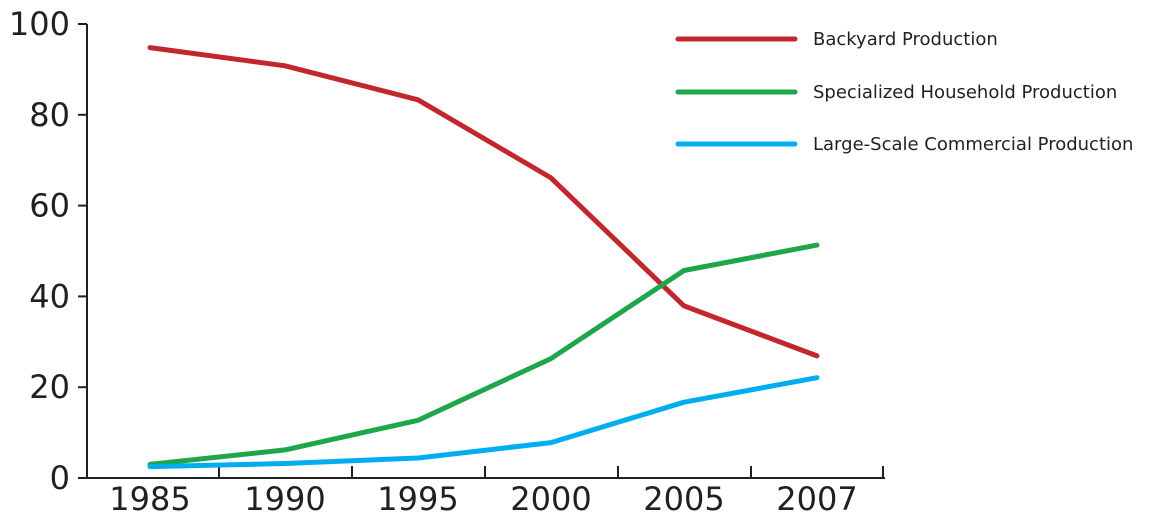  Describe the element at coordinates (49, 387) in the screenshot. I see `y-tick-label: 20` at that location.